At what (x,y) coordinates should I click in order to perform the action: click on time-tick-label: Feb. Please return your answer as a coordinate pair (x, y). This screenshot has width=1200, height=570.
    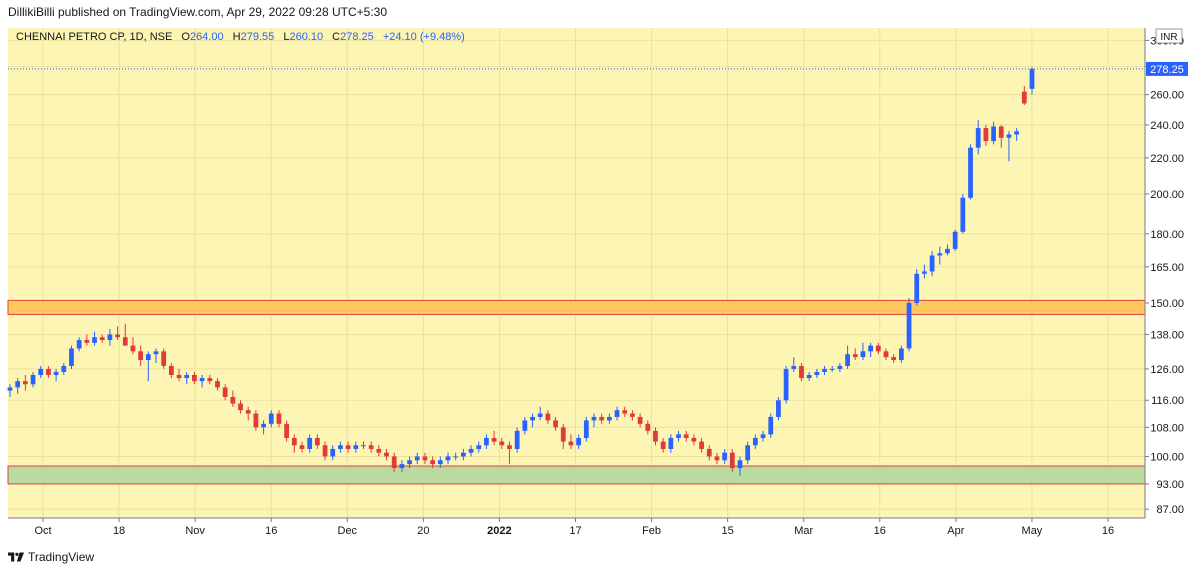
    Looking at the image, I should click on (651, 531).